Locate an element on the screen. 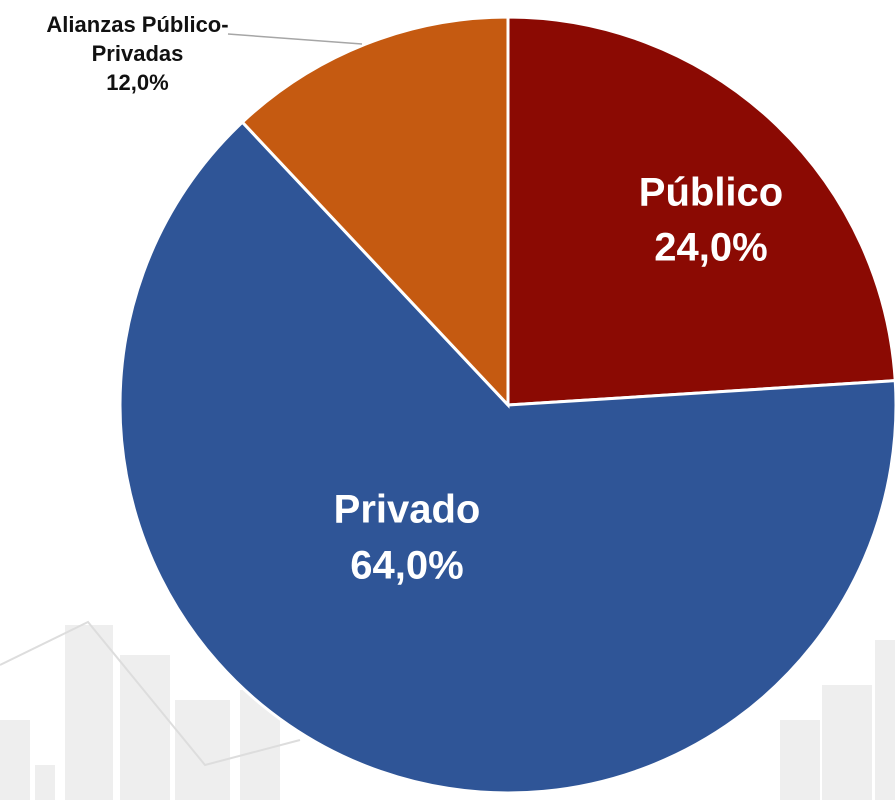 This screenshot has width=895, height=800. slice-value-label: 24,0% is located at coordinates (710, 248).